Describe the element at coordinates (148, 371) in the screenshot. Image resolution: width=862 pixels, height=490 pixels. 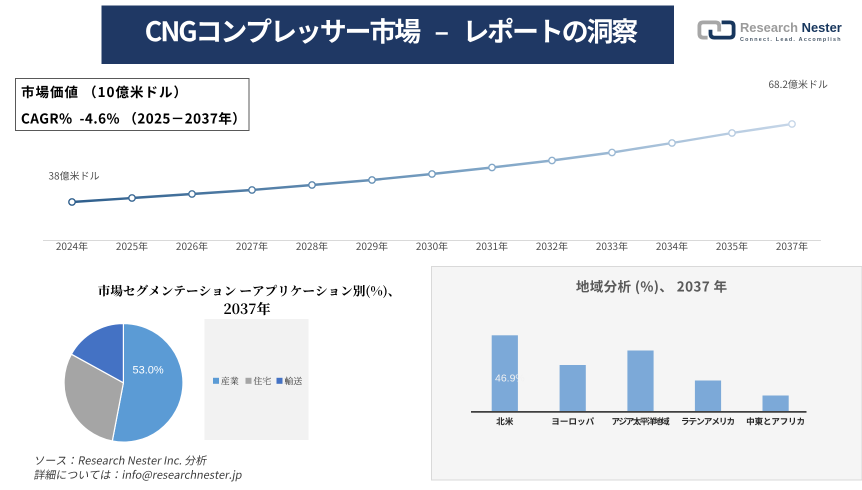
I see `svg-text: 53.0%` at that location.